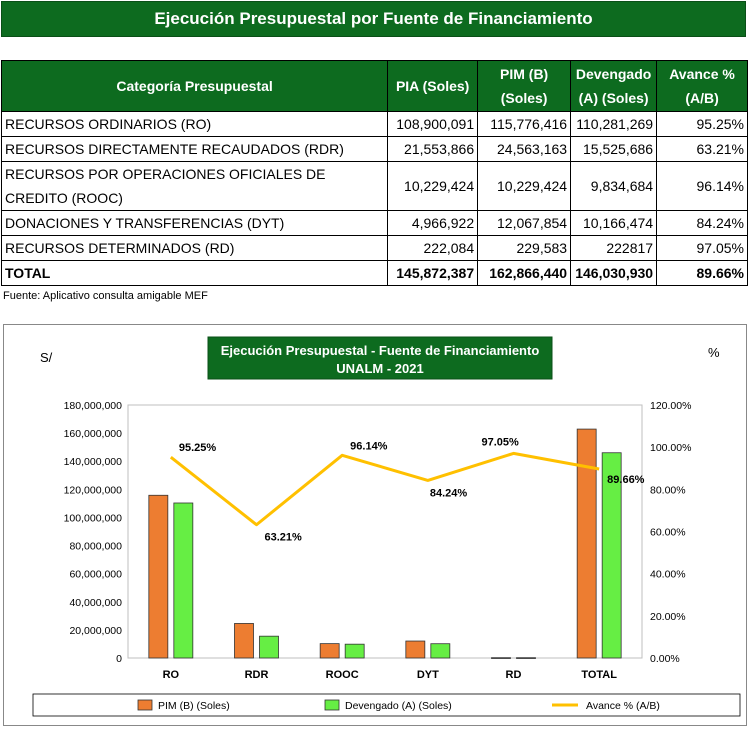 Image resolution: width=750 pixels, height=731 pixels. Describe the element at coordinates (194, 86) in the screenshot. I see `col-header-category: Categoría Presupuestal` at that location.